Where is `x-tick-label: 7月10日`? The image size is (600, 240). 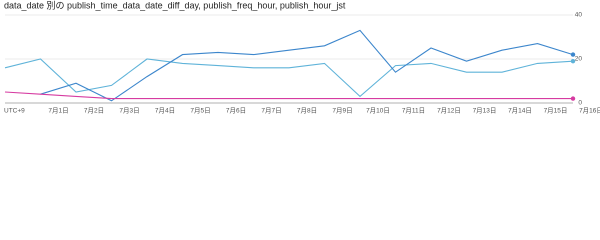
x-tick-label: 7月10日 is located at coordinates (378, 111).